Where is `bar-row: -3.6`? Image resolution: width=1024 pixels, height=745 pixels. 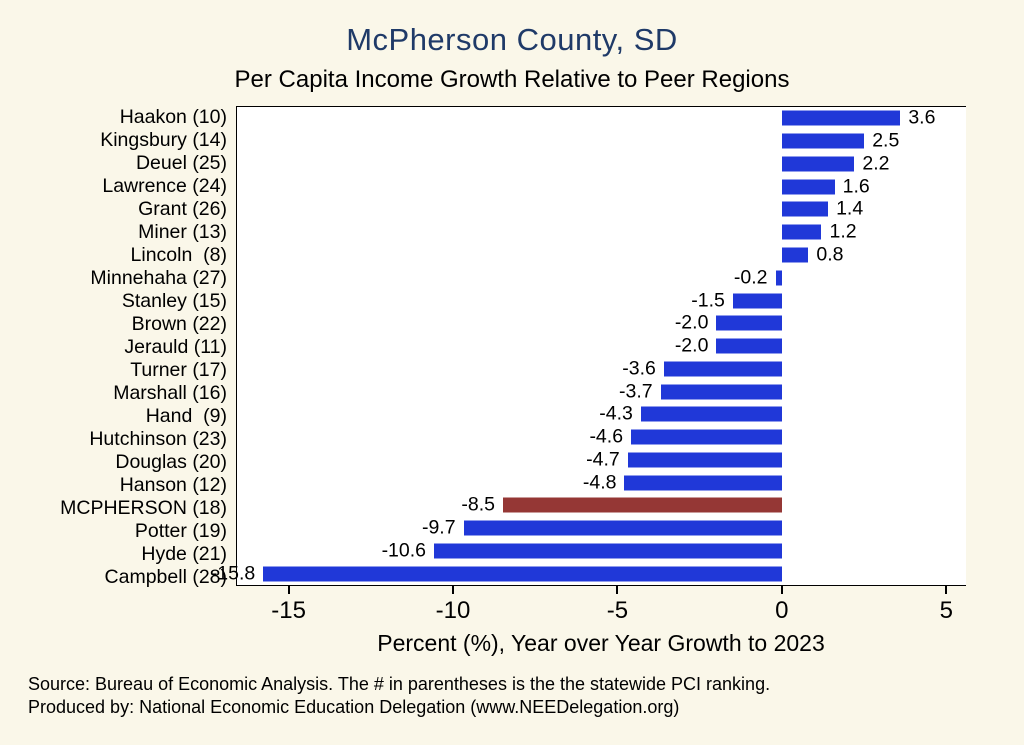
bar-row: -3.6 is located at coordinates (601, 368).